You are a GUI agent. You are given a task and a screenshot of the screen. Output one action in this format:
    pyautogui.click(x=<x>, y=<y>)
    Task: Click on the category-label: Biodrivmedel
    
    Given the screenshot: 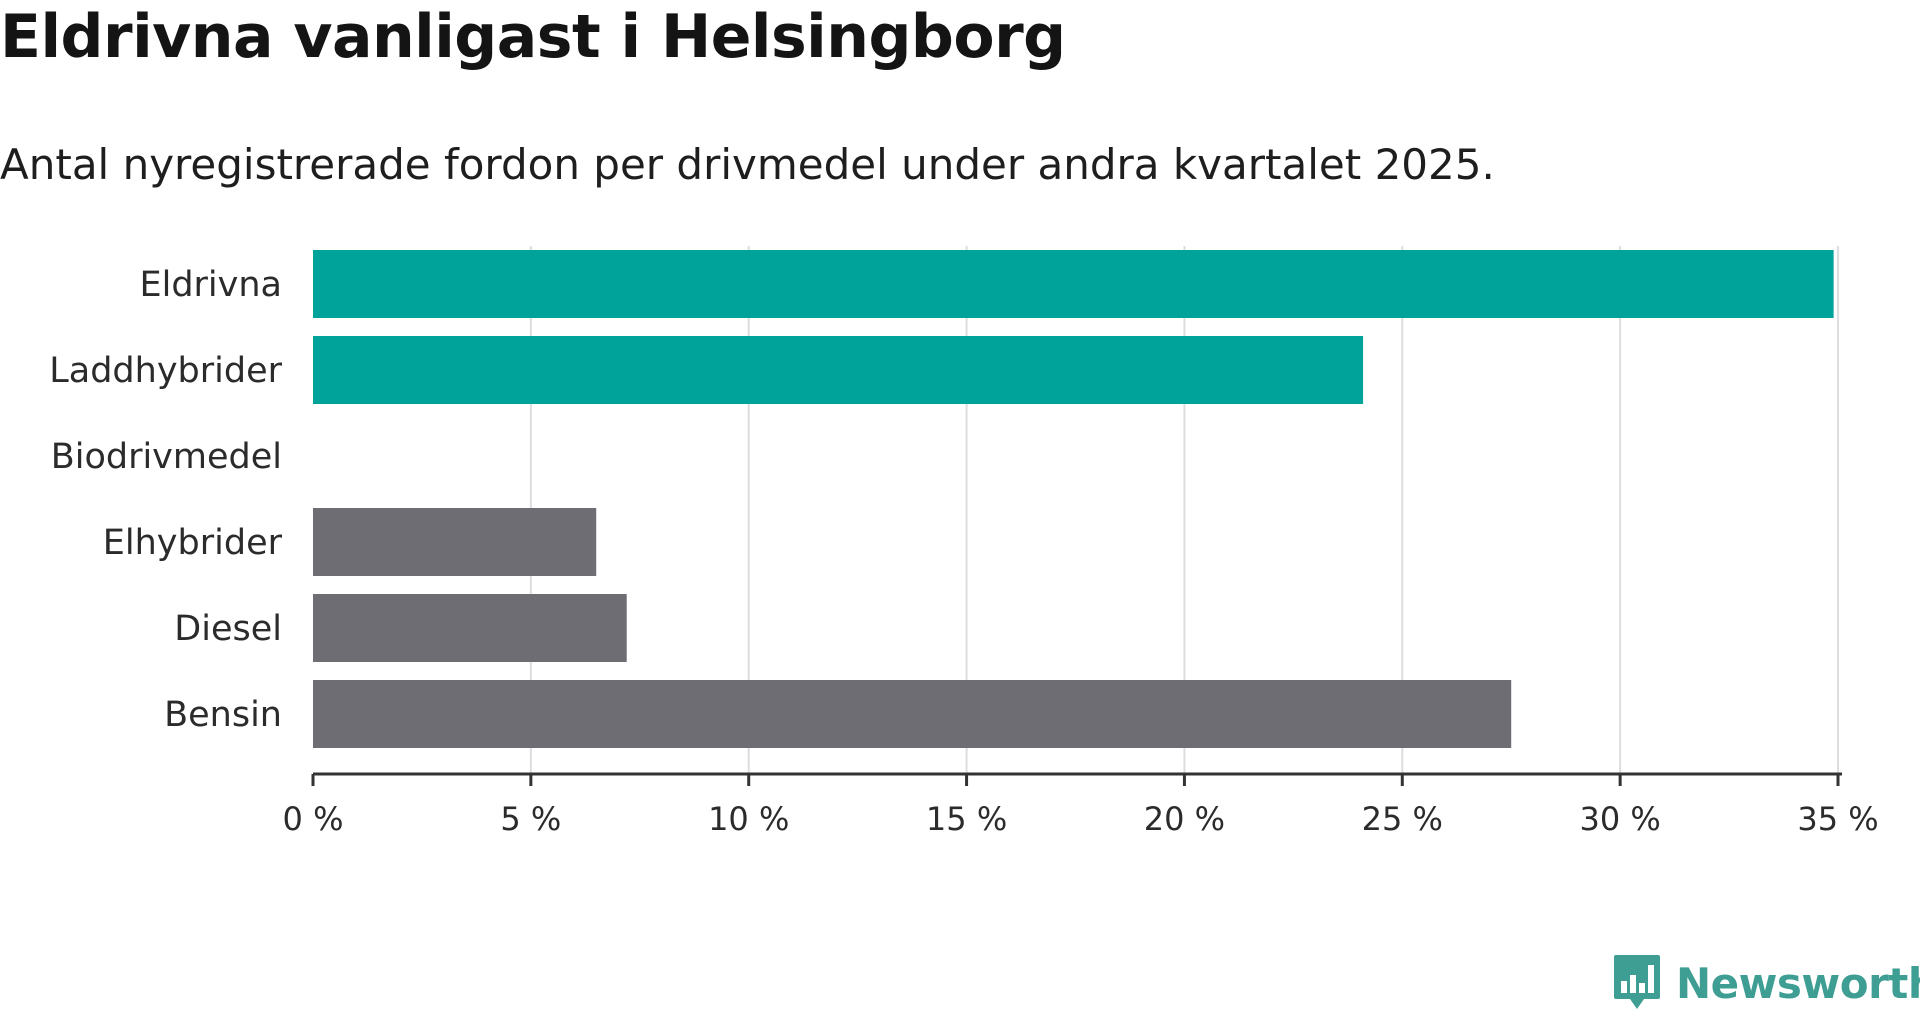 What is the action you would take?
    pyautogui.click(x=166, y=457)
    